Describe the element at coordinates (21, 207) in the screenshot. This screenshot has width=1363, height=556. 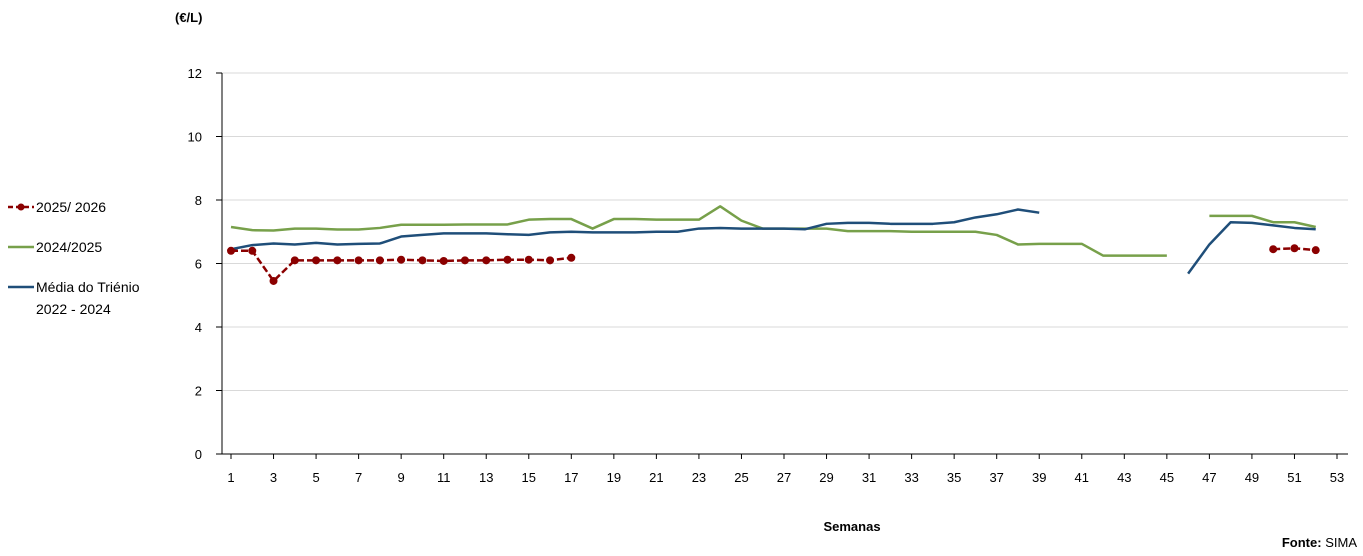
I see `legend-marker-2025-2026` at that location.